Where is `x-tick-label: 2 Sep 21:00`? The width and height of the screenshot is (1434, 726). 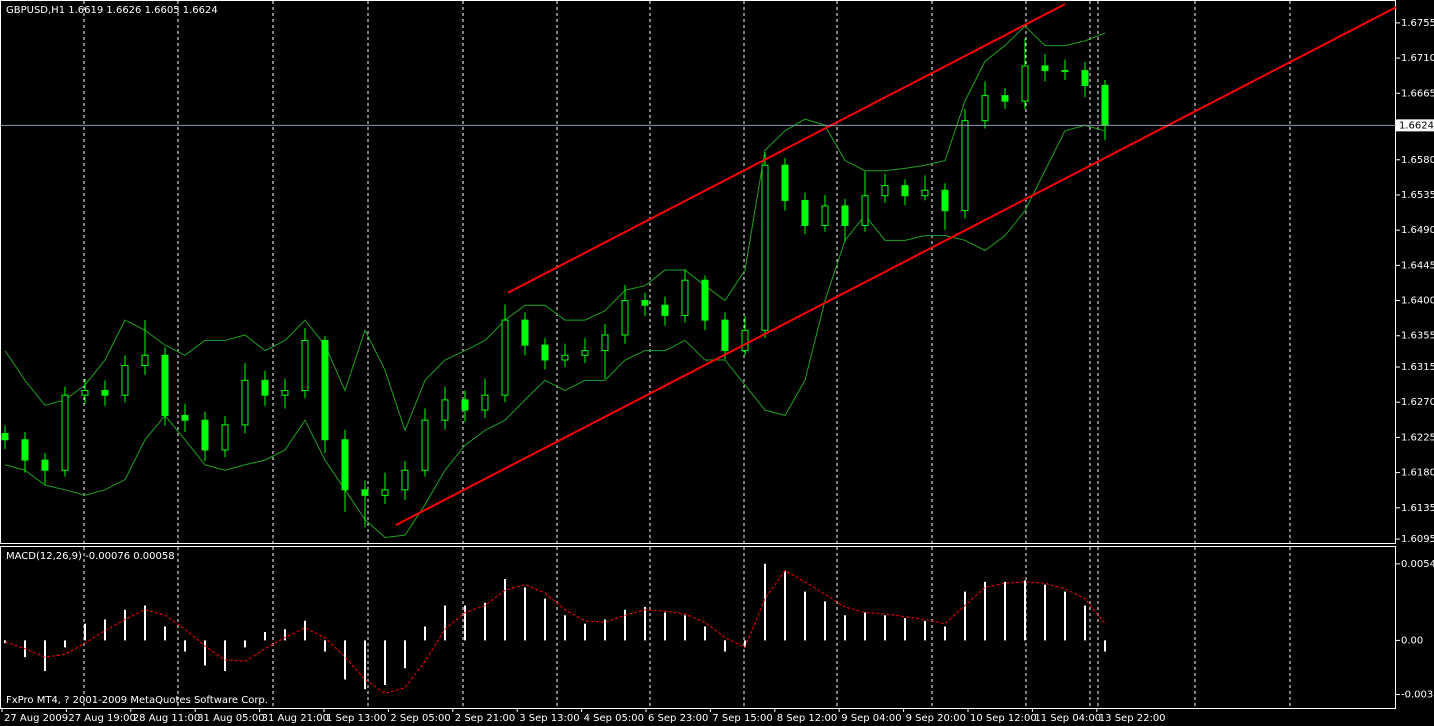
x-tick-label: 2 Sep 21:00 is located at coordinates (485, 718).